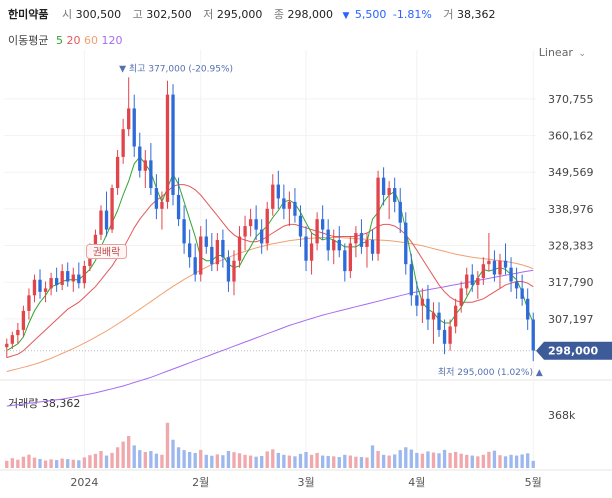 This screenshot has height=498, width=612. What do you see at coordinates (169, 14) in the screenshot?
I see `high-value: 302,500` at bounding box center [169, 14].